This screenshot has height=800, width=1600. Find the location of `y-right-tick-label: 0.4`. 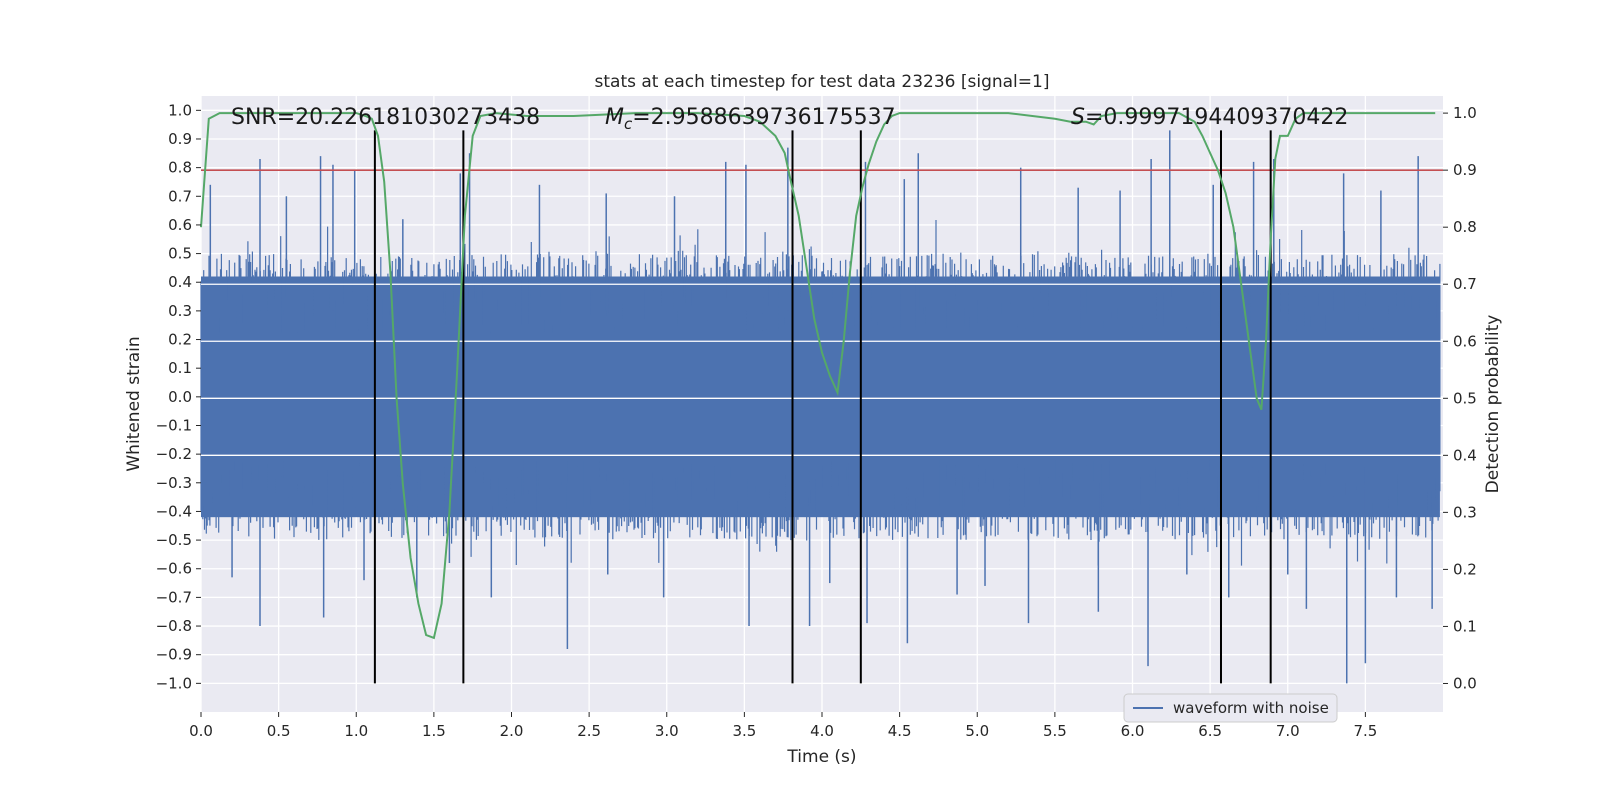

y-right-tick-label: 0.4 is located at coordinates (1465, 455).